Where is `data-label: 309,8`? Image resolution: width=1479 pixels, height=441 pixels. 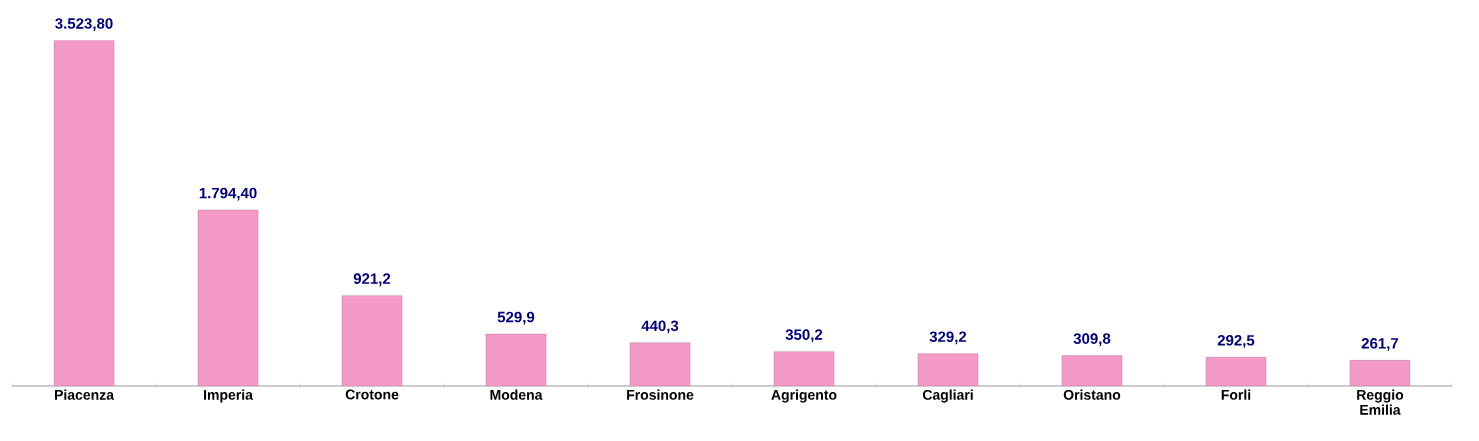 data-label: 309,8 is located at coordinates (1092, 340).